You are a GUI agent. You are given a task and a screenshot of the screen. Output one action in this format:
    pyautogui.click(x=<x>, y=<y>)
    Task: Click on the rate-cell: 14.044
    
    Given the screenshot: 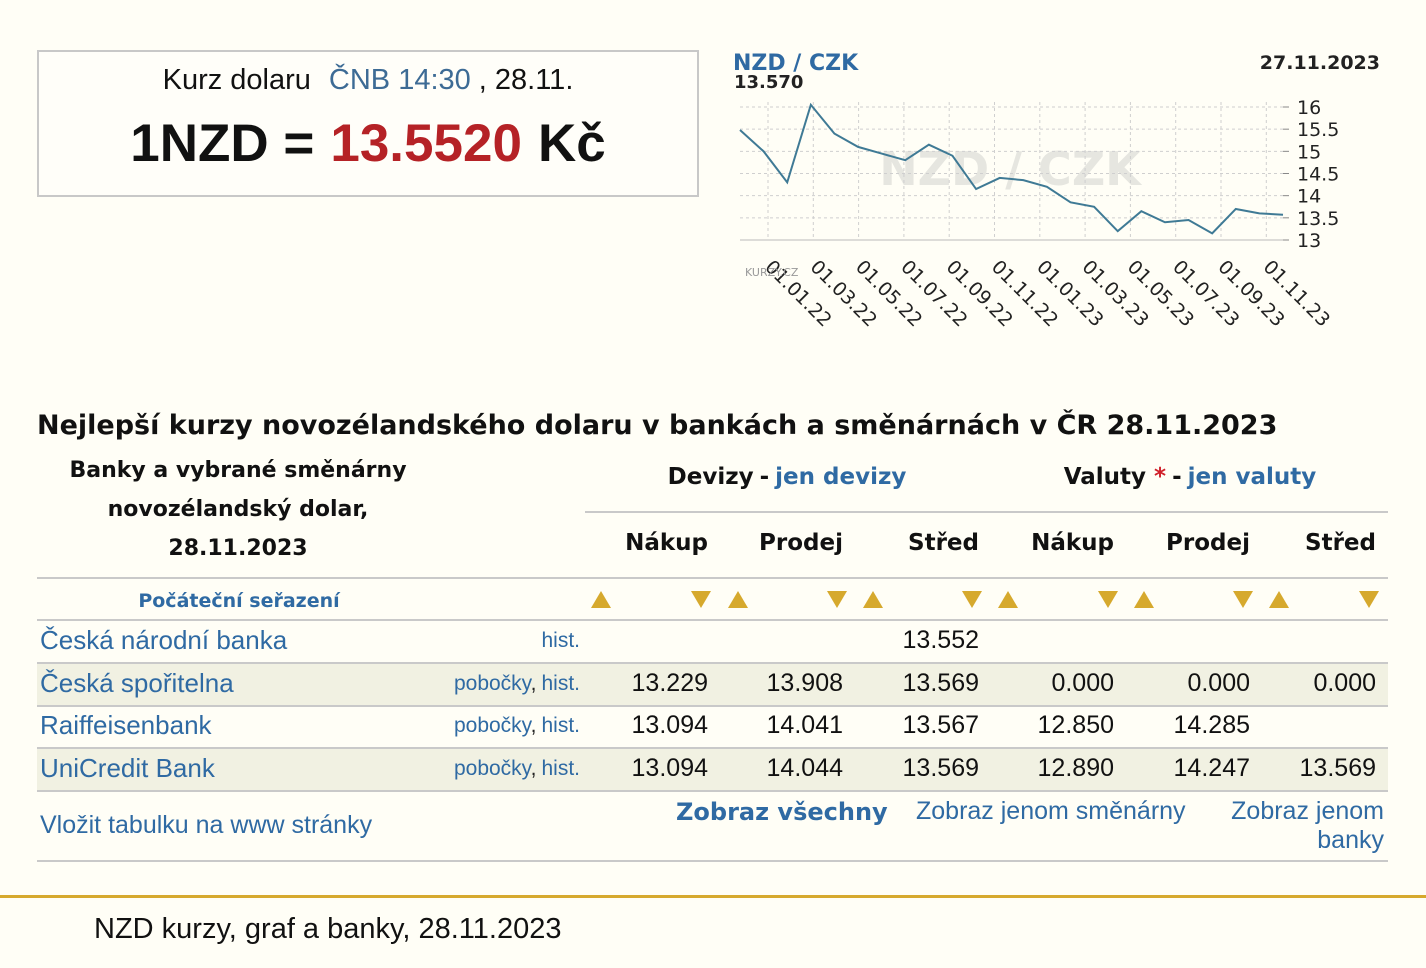 What is the action you would take?
    pyautogui.click(x=804, y=768)
    